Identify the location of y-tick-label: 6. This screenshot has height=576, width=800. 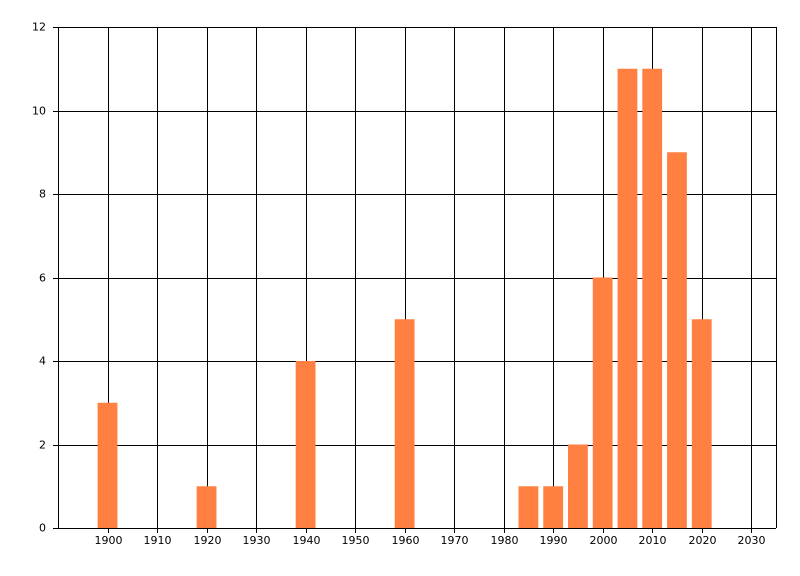
(42, 278).